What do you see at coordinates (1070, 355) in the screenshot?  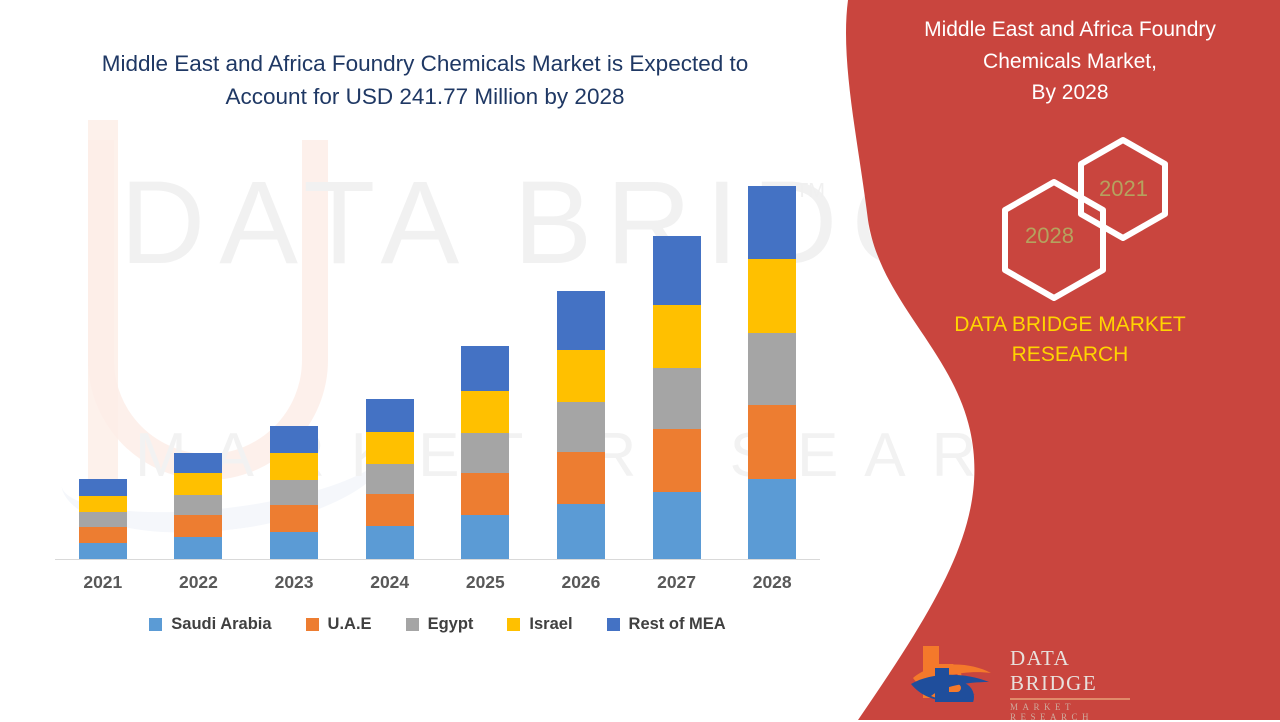 I see `brand-line-2: RESEARCH` at bounding box center [1070, 355].